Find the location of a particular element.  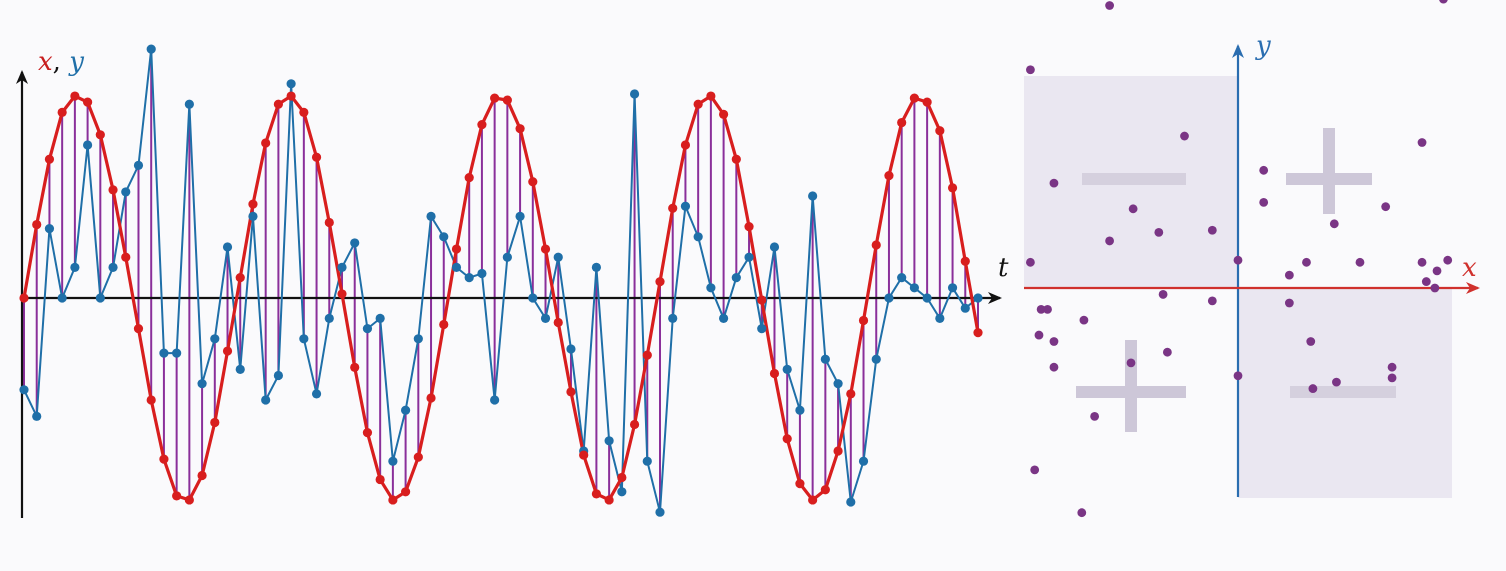

quadrant-4-sign is located at coordinates (1343, 392).